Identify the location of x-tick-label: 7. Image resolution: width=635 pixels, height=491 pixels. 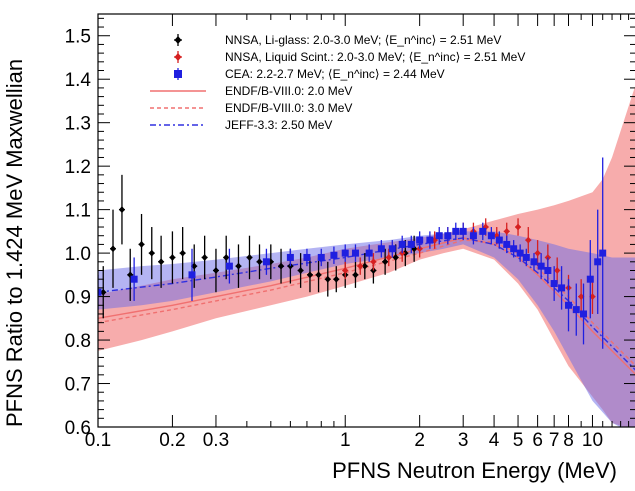
(554, 440).